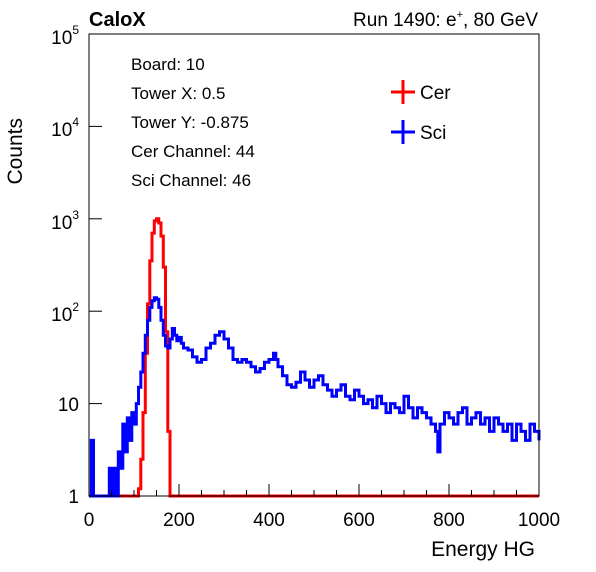 The height and width of the screenshot is (572, 596). I want to click on legend-label-sci: Sci, so click(433, 133).